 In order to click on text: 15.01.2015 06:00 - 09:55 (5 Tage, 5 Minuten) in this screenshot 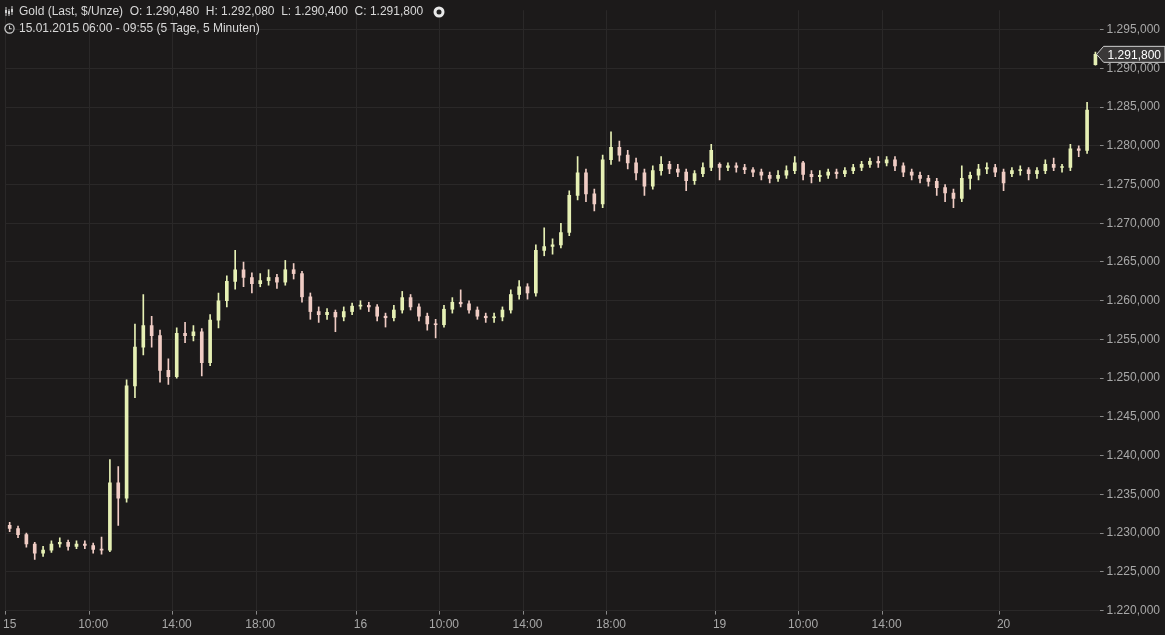, I will do `click(139, 28)`.